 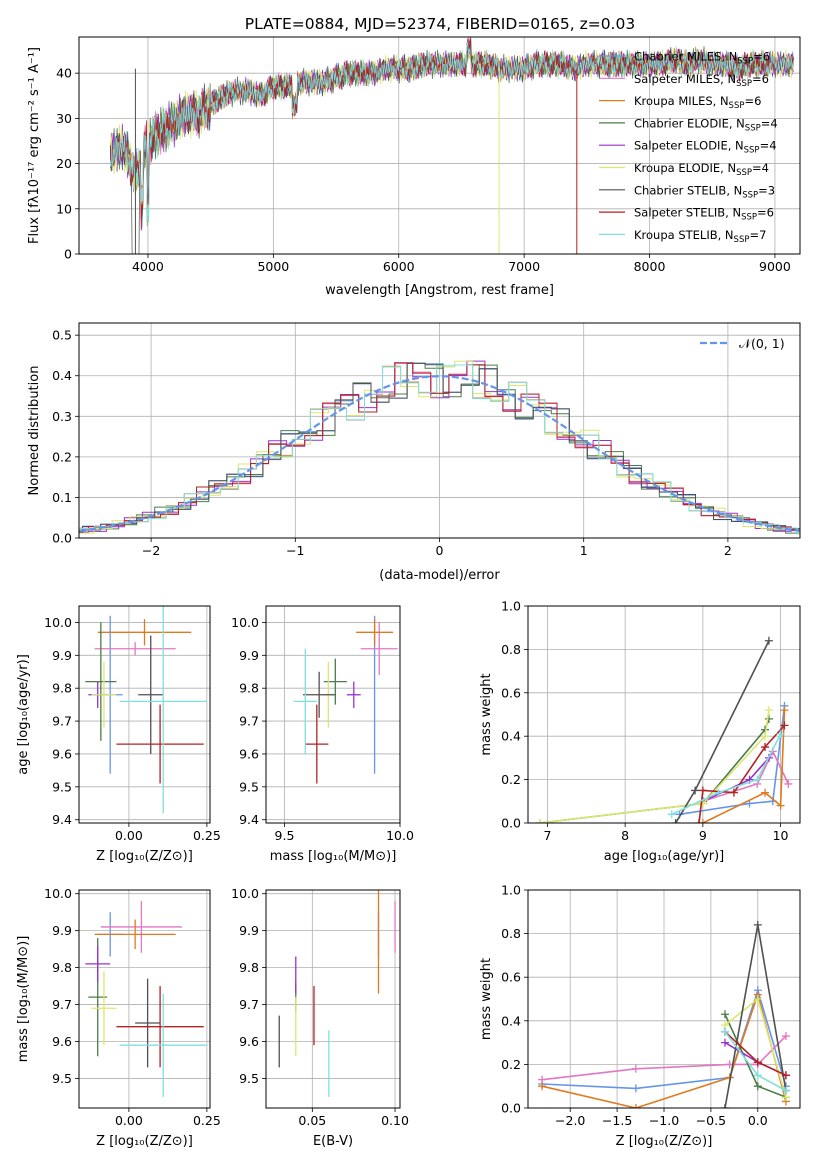 What do you see at coordinates (64, 163) in the screenshot?
I see `y-tick-label: 20` at bounding box center [64, 163].